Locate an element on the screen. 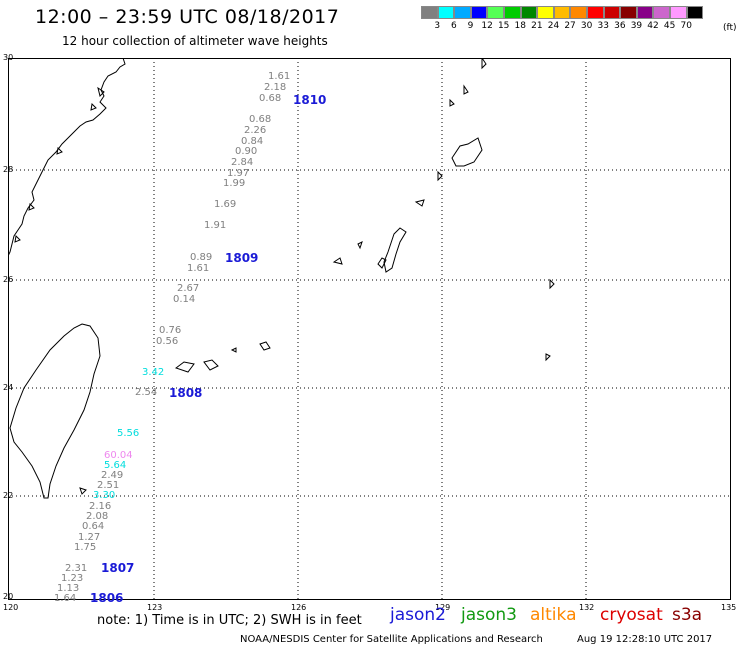  wave-height-label: 1.61 is located at coordinates (198, 268).